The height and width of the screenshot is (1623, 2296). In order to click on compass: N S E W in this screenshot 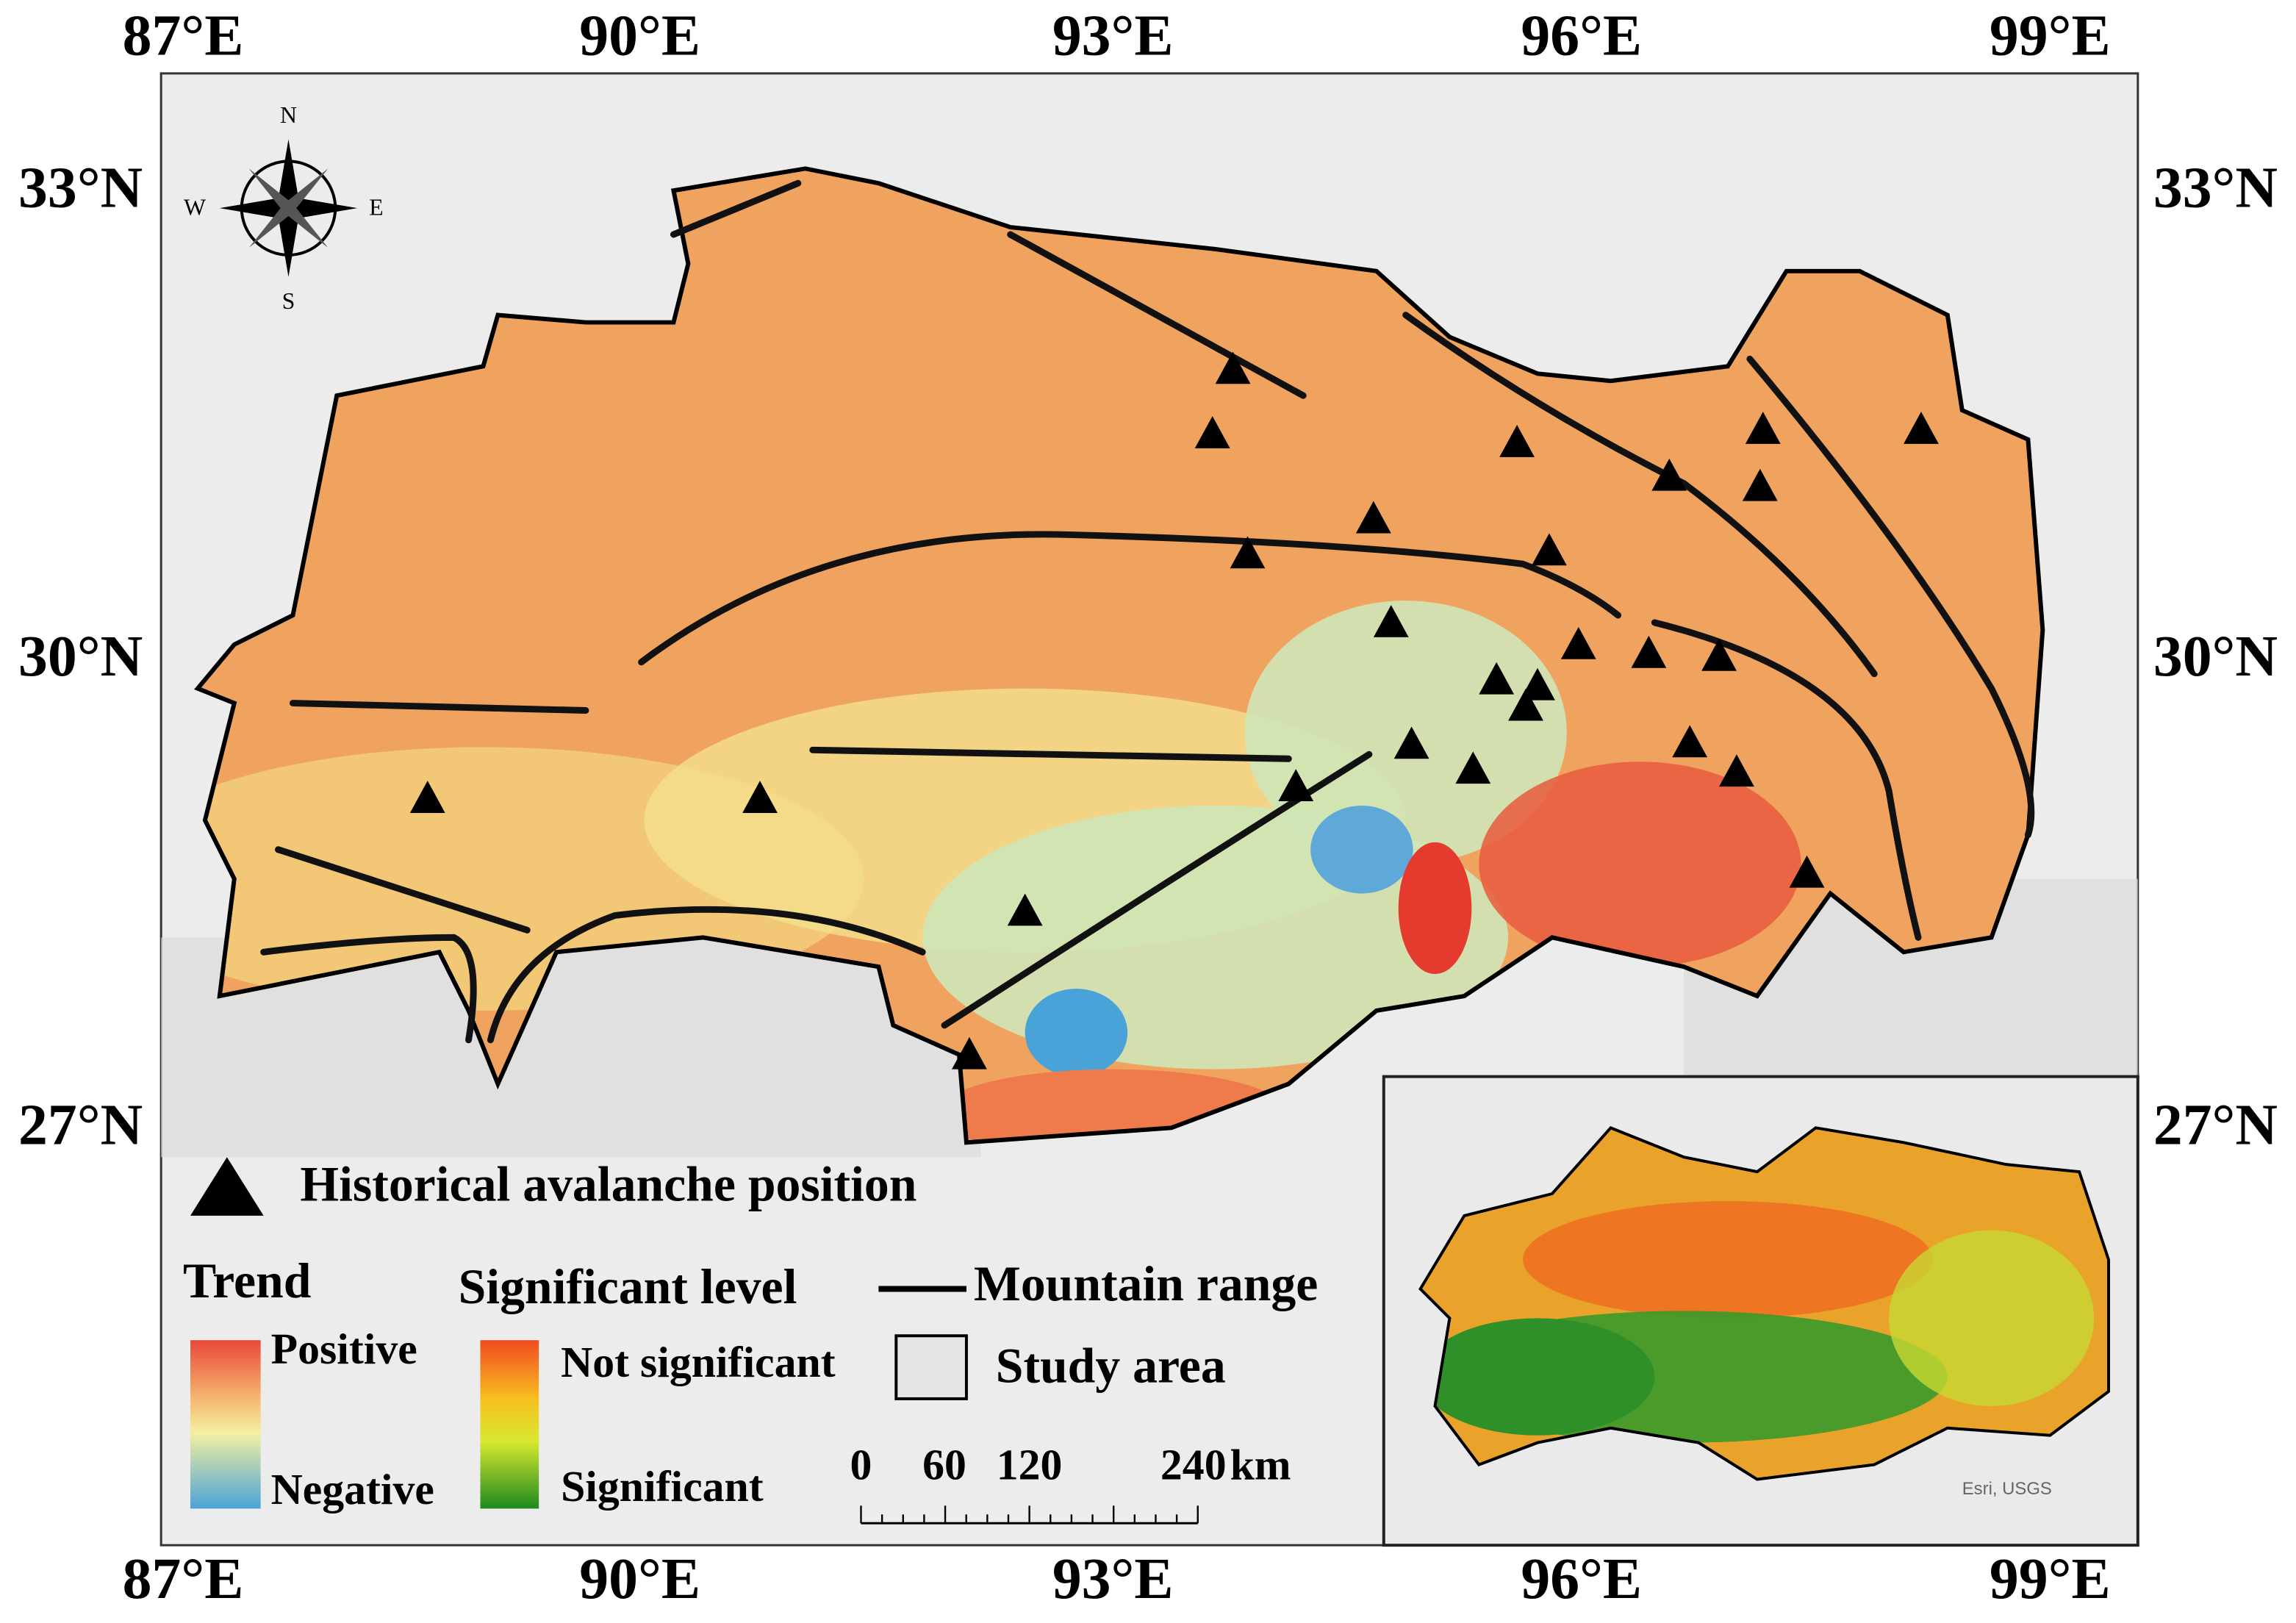, I will do `click(284, 208)`.